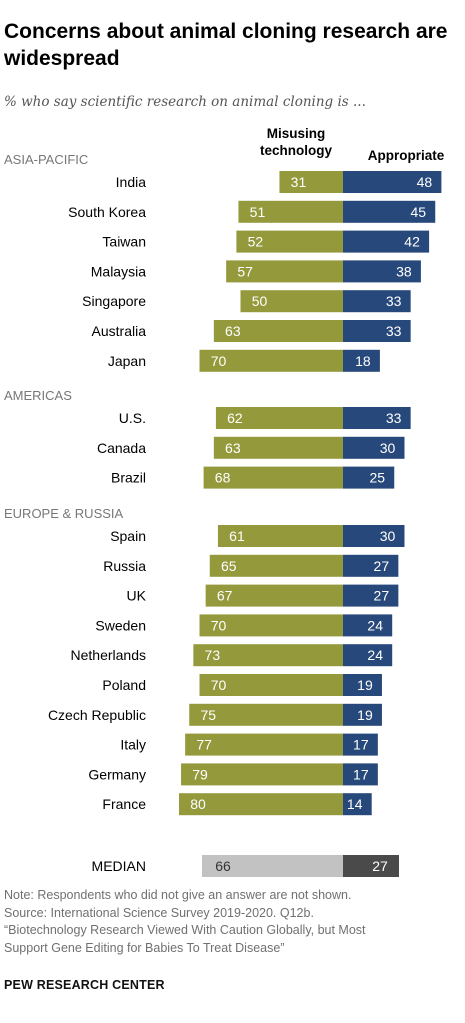 This screenshot has width=465, height=1023. What do you see at coordinates (64, 513) in the screenshot?
I see `group-label: EUROPE & RUSSIA` at bounding box center [64, 513].